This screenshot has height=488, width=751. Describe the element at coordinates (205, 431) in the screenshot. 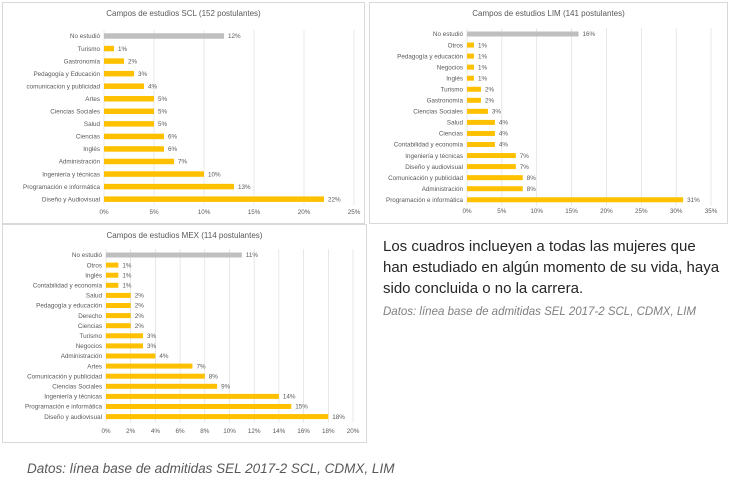

I see `x-tick-label: 8%` at that location.